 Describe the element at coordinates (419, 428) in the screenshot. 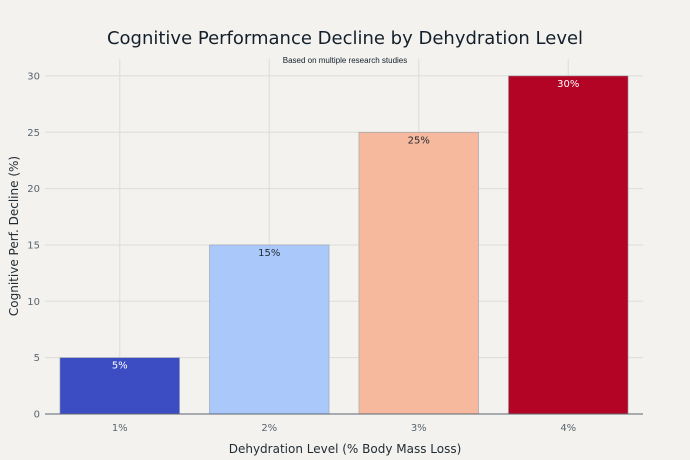

I see `x-tick-label: 3%` at that location.